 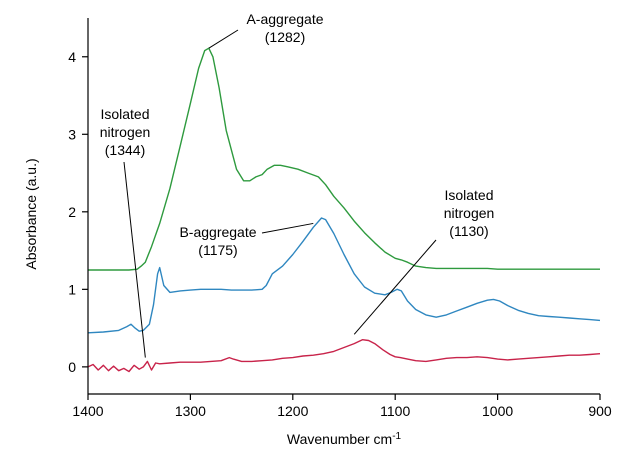 What do you see at coordinates (497, 411) in the screenshot?
I see `x-tick-label: 1000` at bounding box center [497, 411].